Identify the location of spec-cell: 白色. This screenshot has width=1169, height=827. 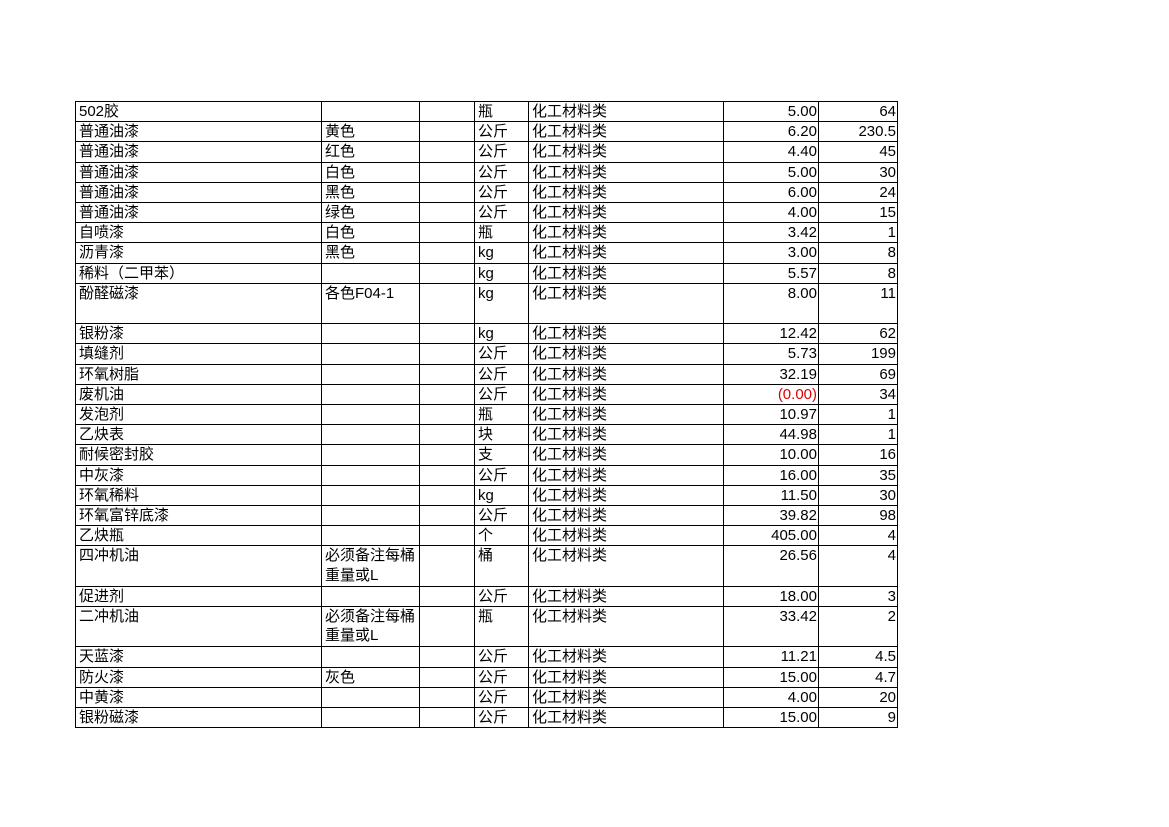
(370, 172).